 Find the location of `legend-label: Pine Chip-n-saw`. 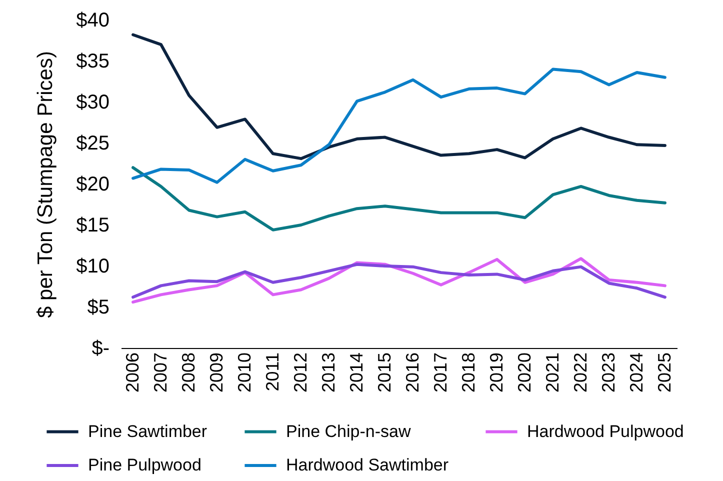

legend-label: Pine Chip-n-saw is located at coordinates (349, 431).